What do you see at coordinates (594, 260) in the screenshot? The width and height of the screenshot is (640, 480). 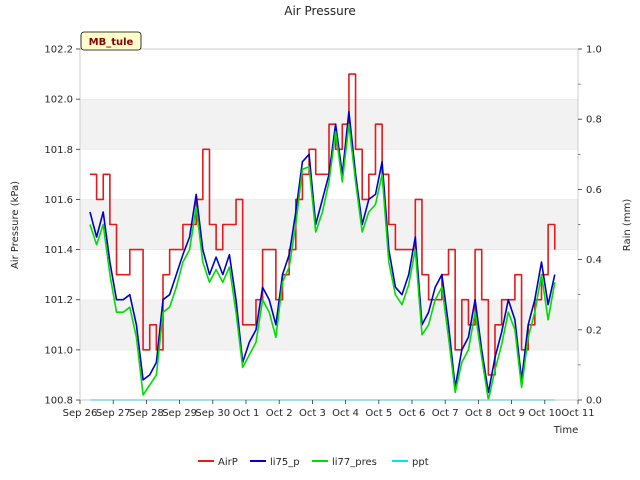 I see `y2-tick-label: 0.4` at bounding box center [594, 260].